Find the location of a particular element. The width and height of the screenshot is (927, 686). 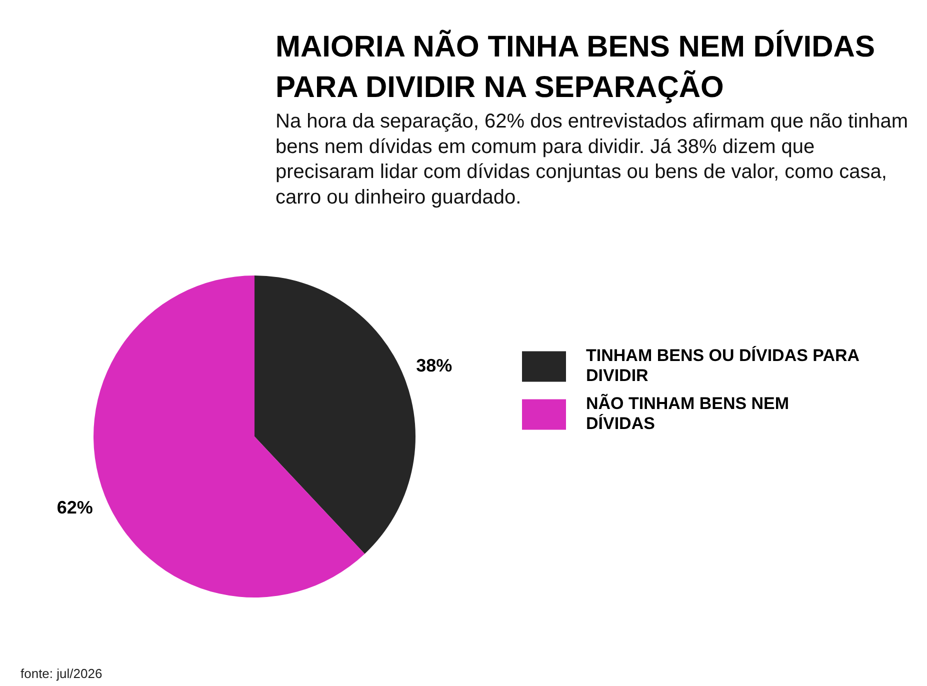

legend-label: NÃO TINHAM BENS NEM DÍVIDAS is located at coordinates (688, 414).